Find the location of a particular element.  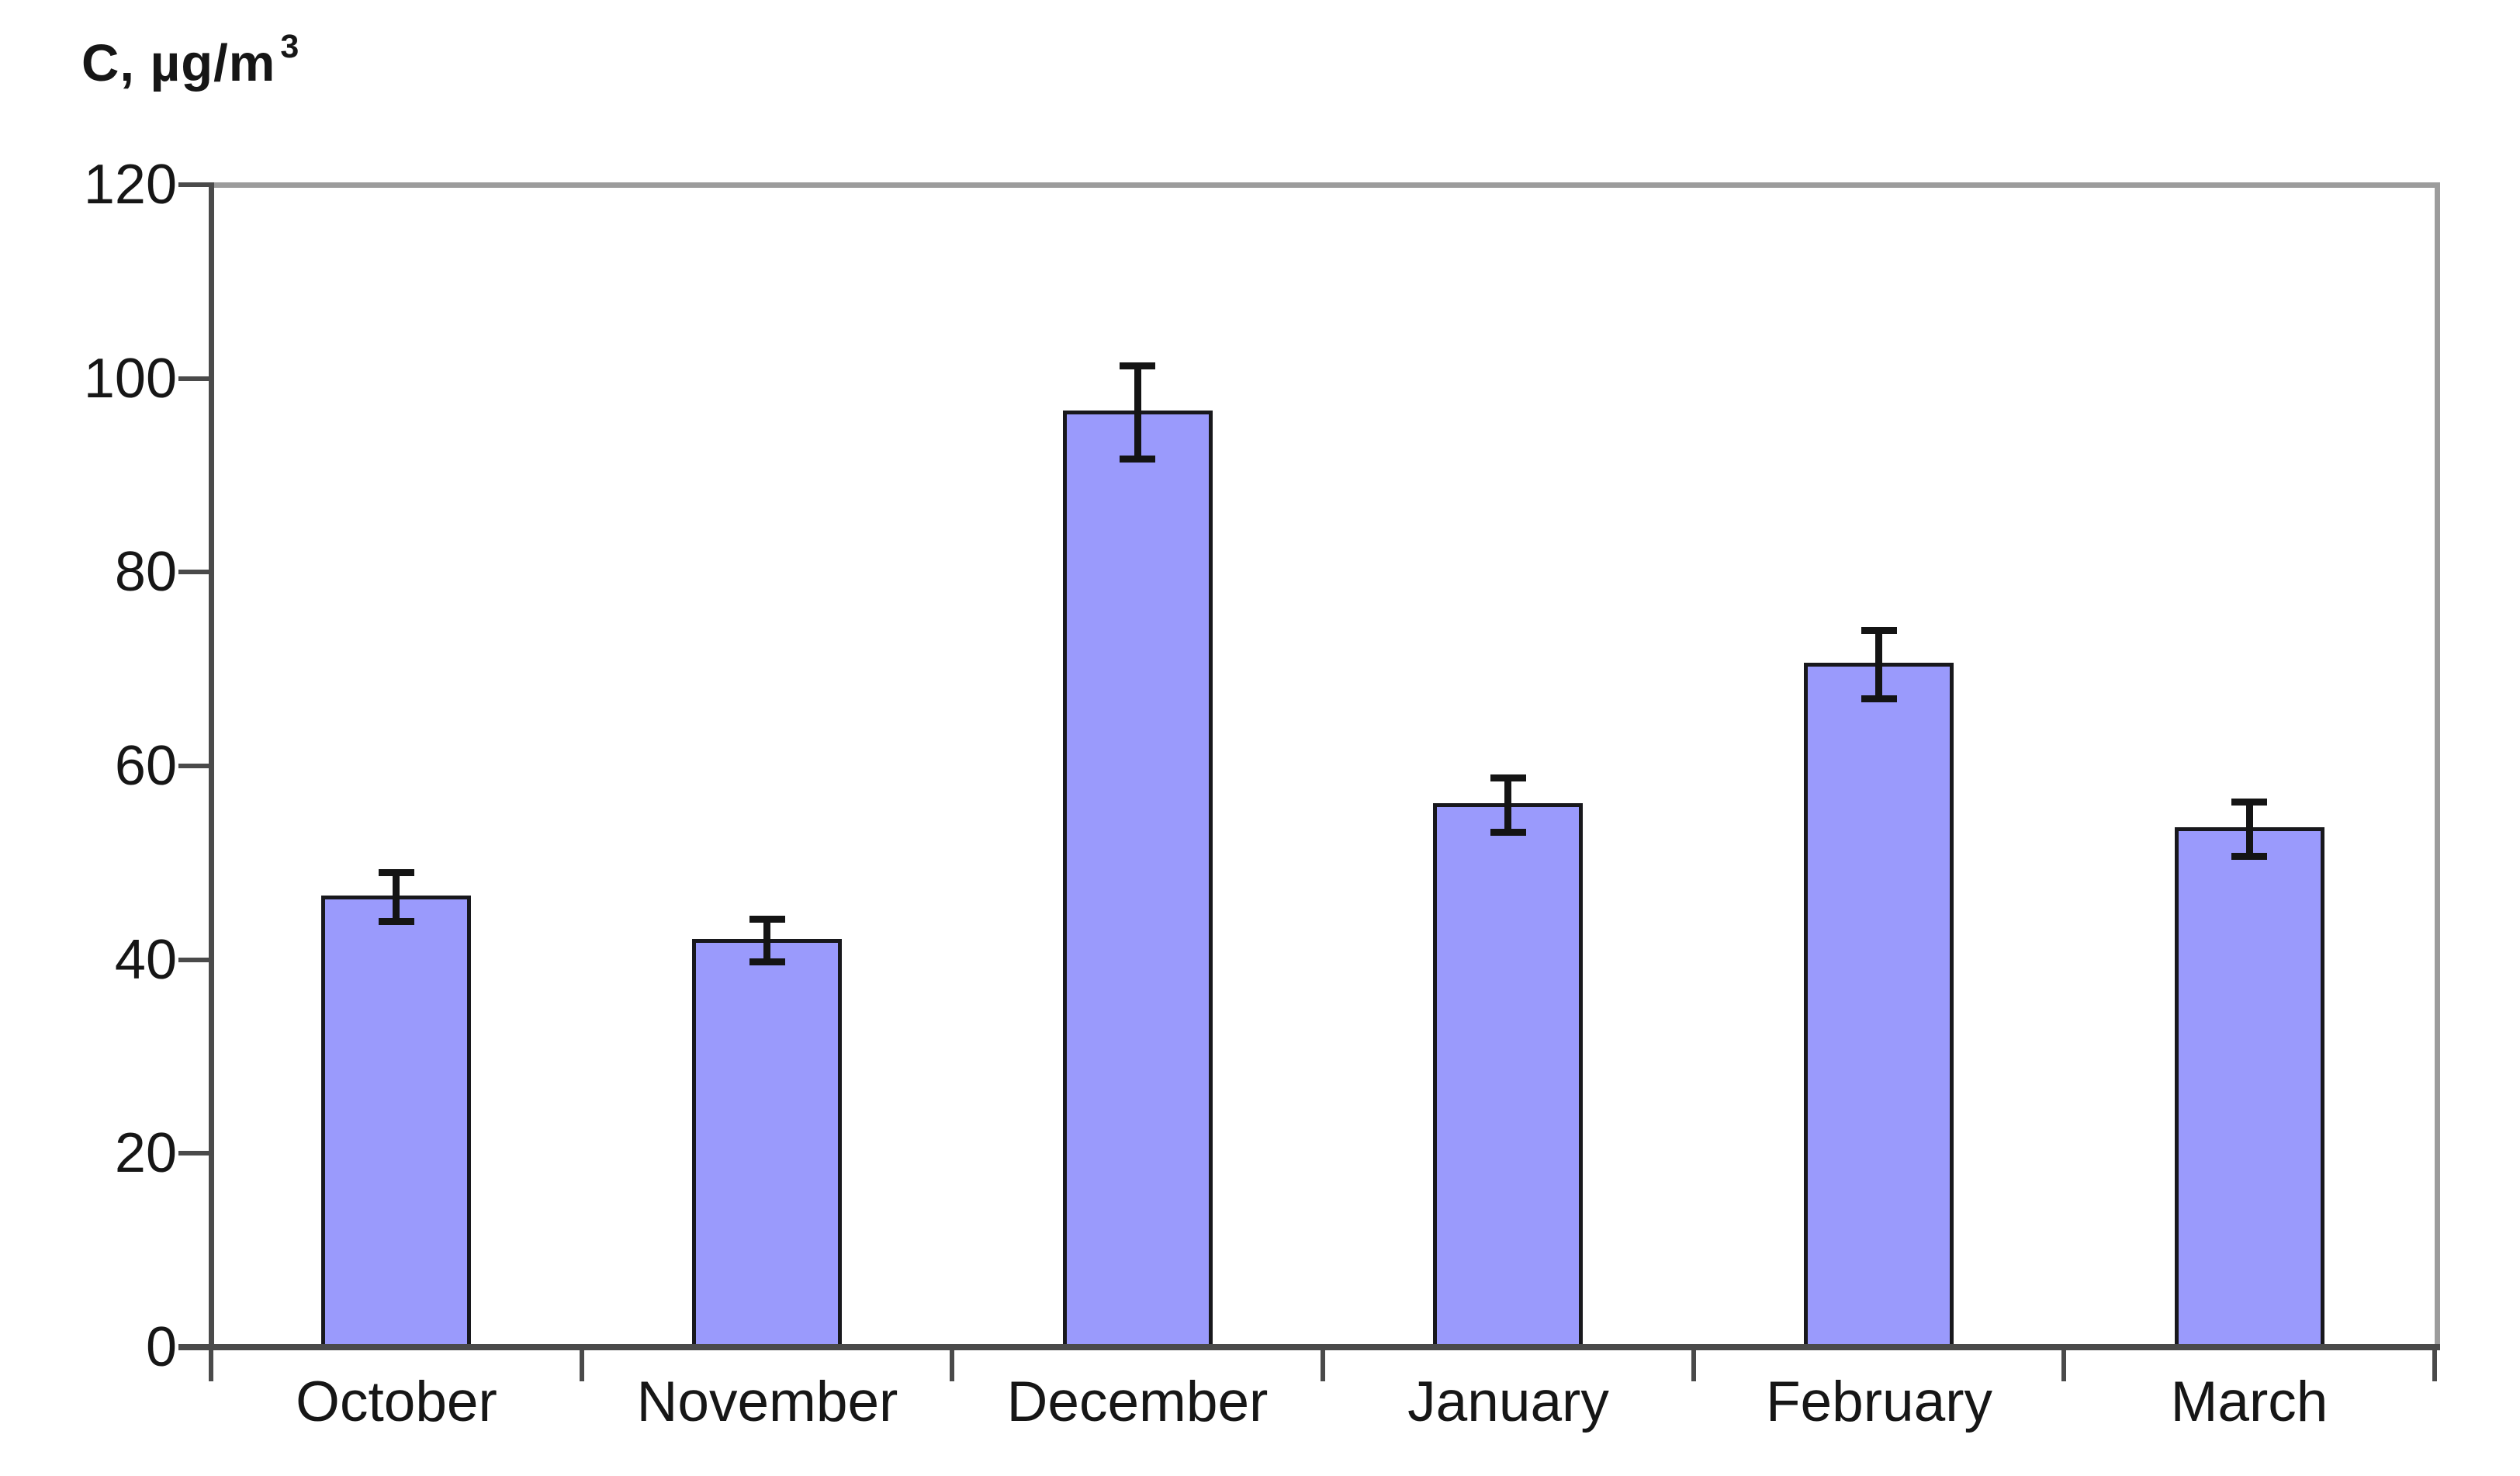

error-bar-line-december is located at coordinates (1138, 412).